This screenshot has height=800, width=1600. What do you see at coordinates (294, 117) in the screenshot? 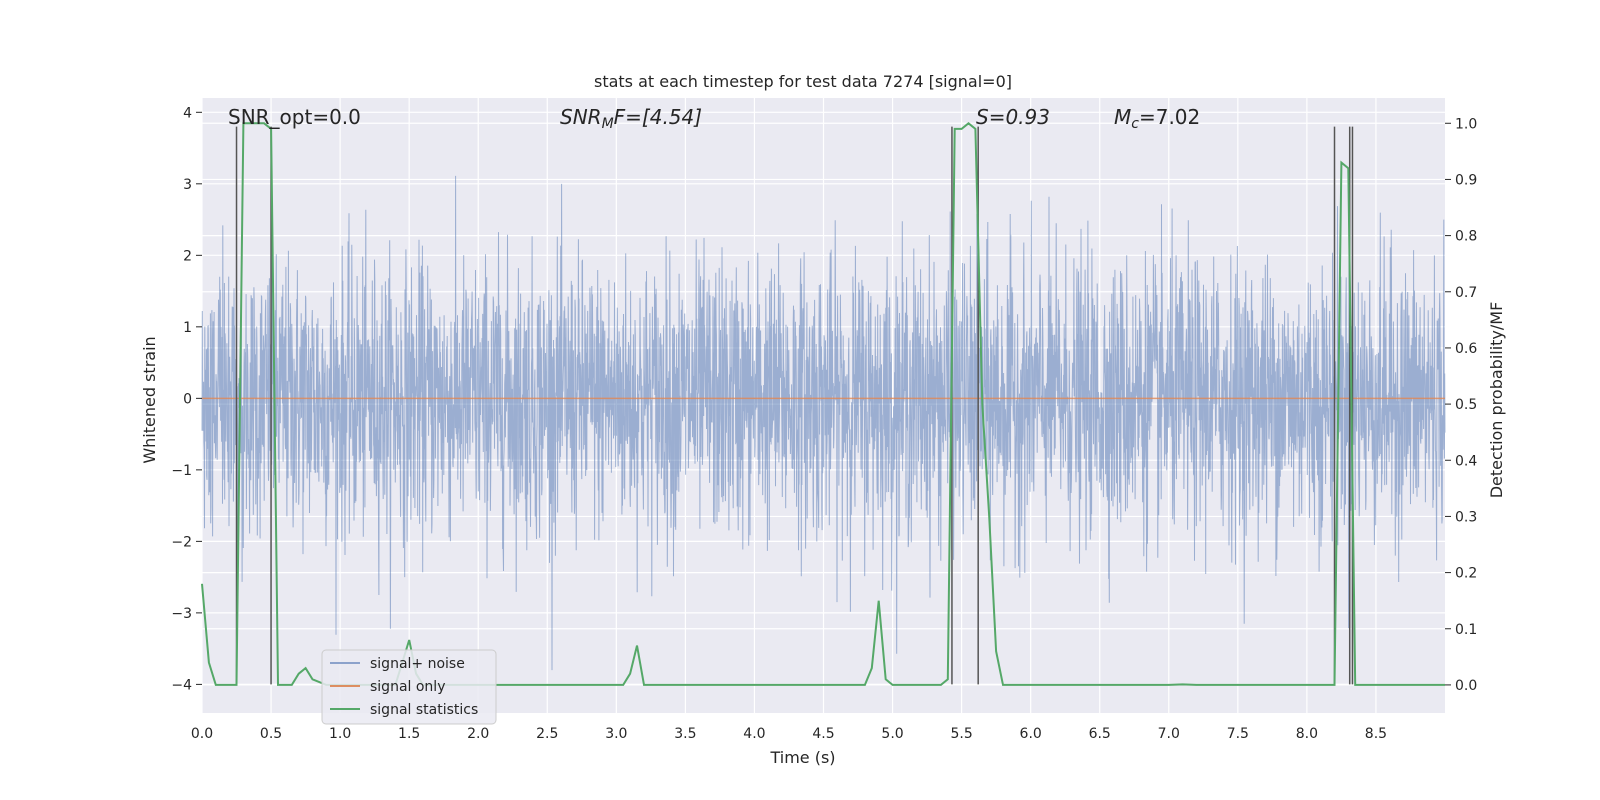
I see `annotation-snr-opt: SNR_opt=0.0` at bounding box center [294, 117].